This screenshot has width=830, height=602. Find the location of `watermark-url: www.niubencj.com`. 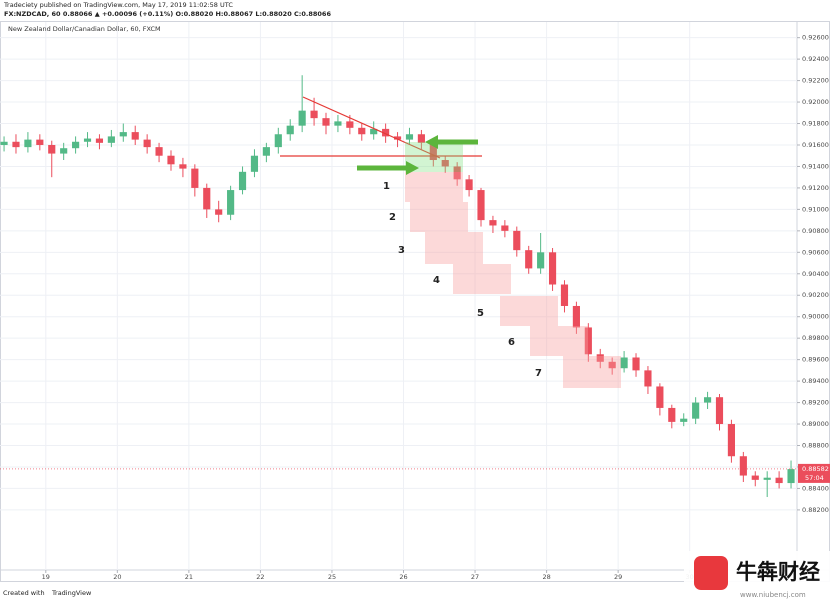

watermark-url: www.niubencj.com is located at coordinates (773, 595).